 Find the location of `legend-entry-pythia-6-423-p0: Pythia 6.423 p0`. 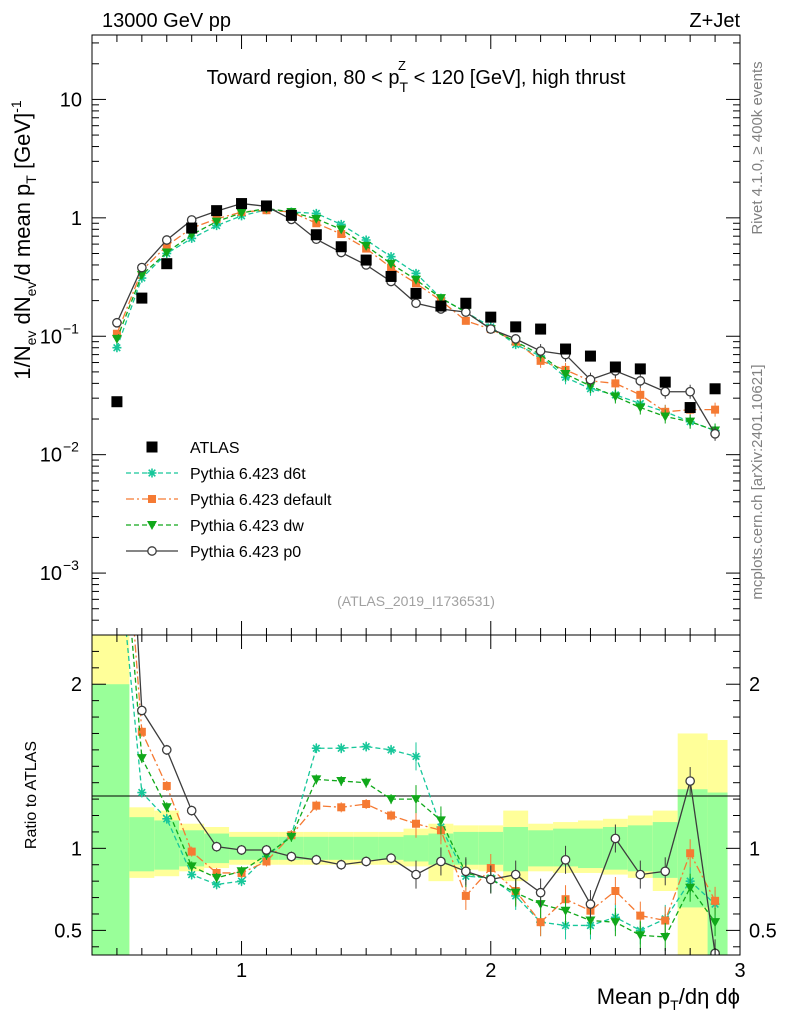

legend-entry-pythia-6-423-p0: Pythia 6.423 p0 is located at coordinates (213, 552).